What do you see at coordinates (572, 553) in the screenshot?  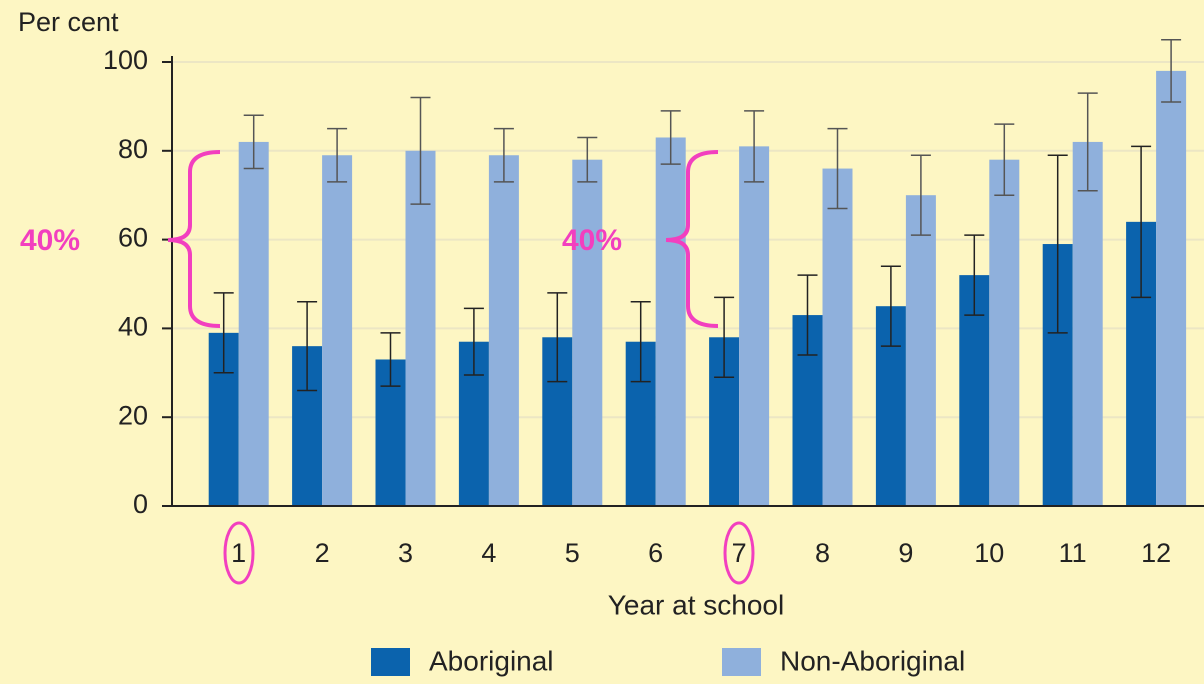 I see `x-tick-label: 5` at bounding box center [572, 553].